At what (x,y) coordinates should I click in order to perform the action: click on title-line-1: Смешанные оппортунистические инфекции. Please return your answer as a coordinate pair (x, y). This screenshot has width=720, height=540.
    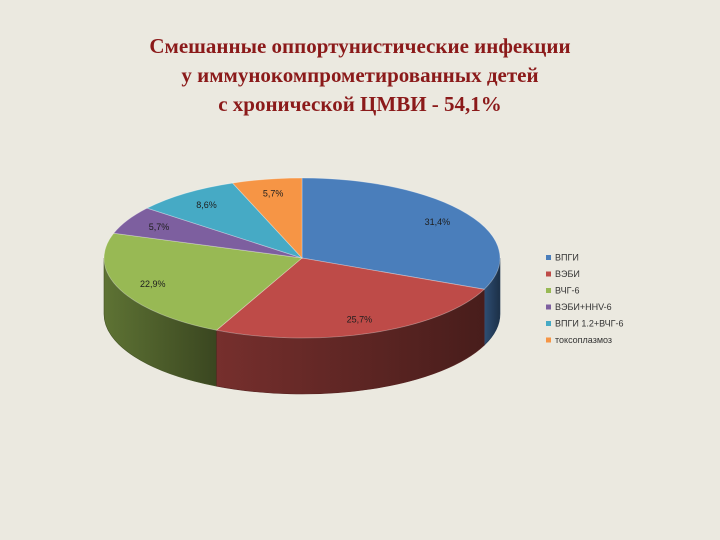
    Looking at the image, I should click on (360, 46).